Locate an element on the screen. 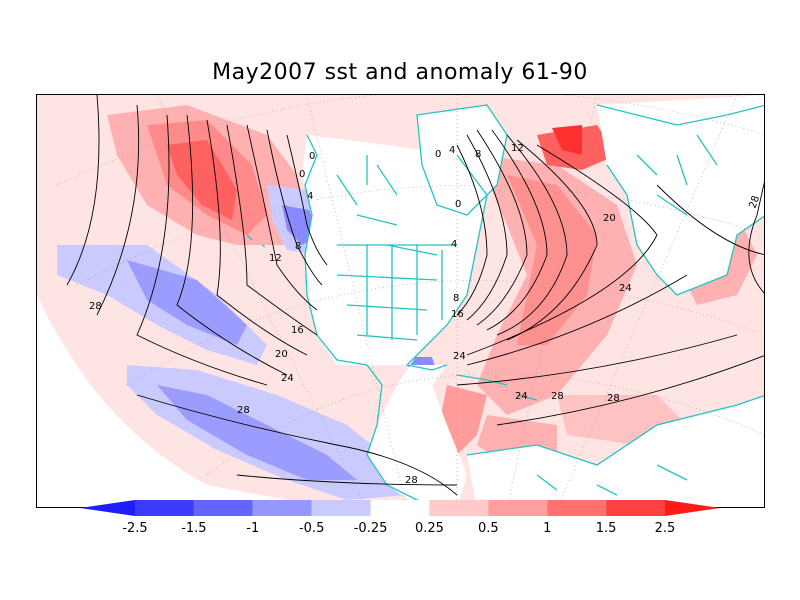 This screenshot has width=800, height=600. colorbar-cells is located at coordinates (400, 508).